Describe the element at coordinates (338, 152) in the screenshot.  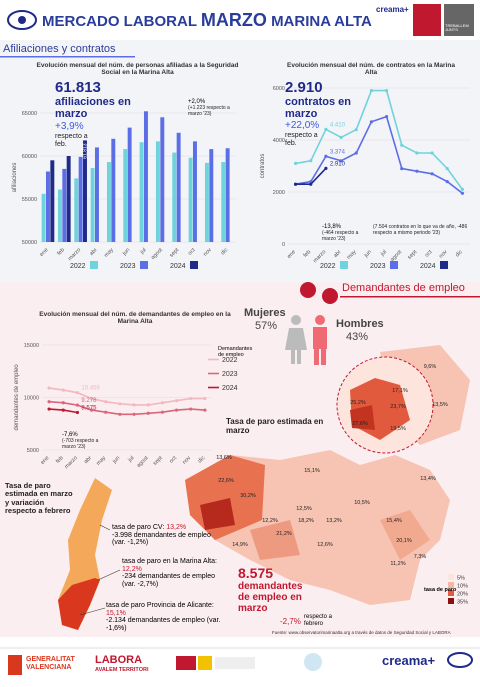
I see `value-label: 3.374` at that location.